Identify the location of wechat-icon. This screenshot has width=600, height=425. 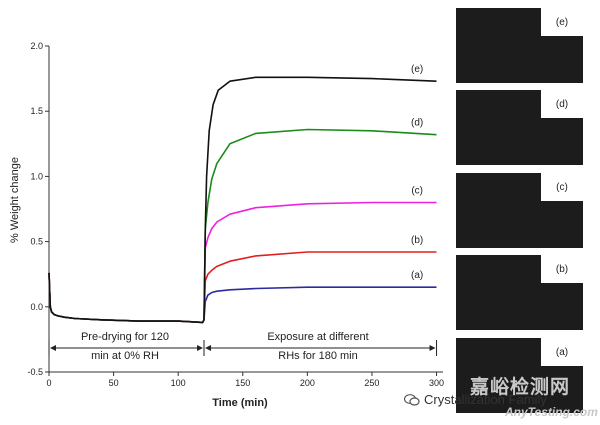
(412, 399).